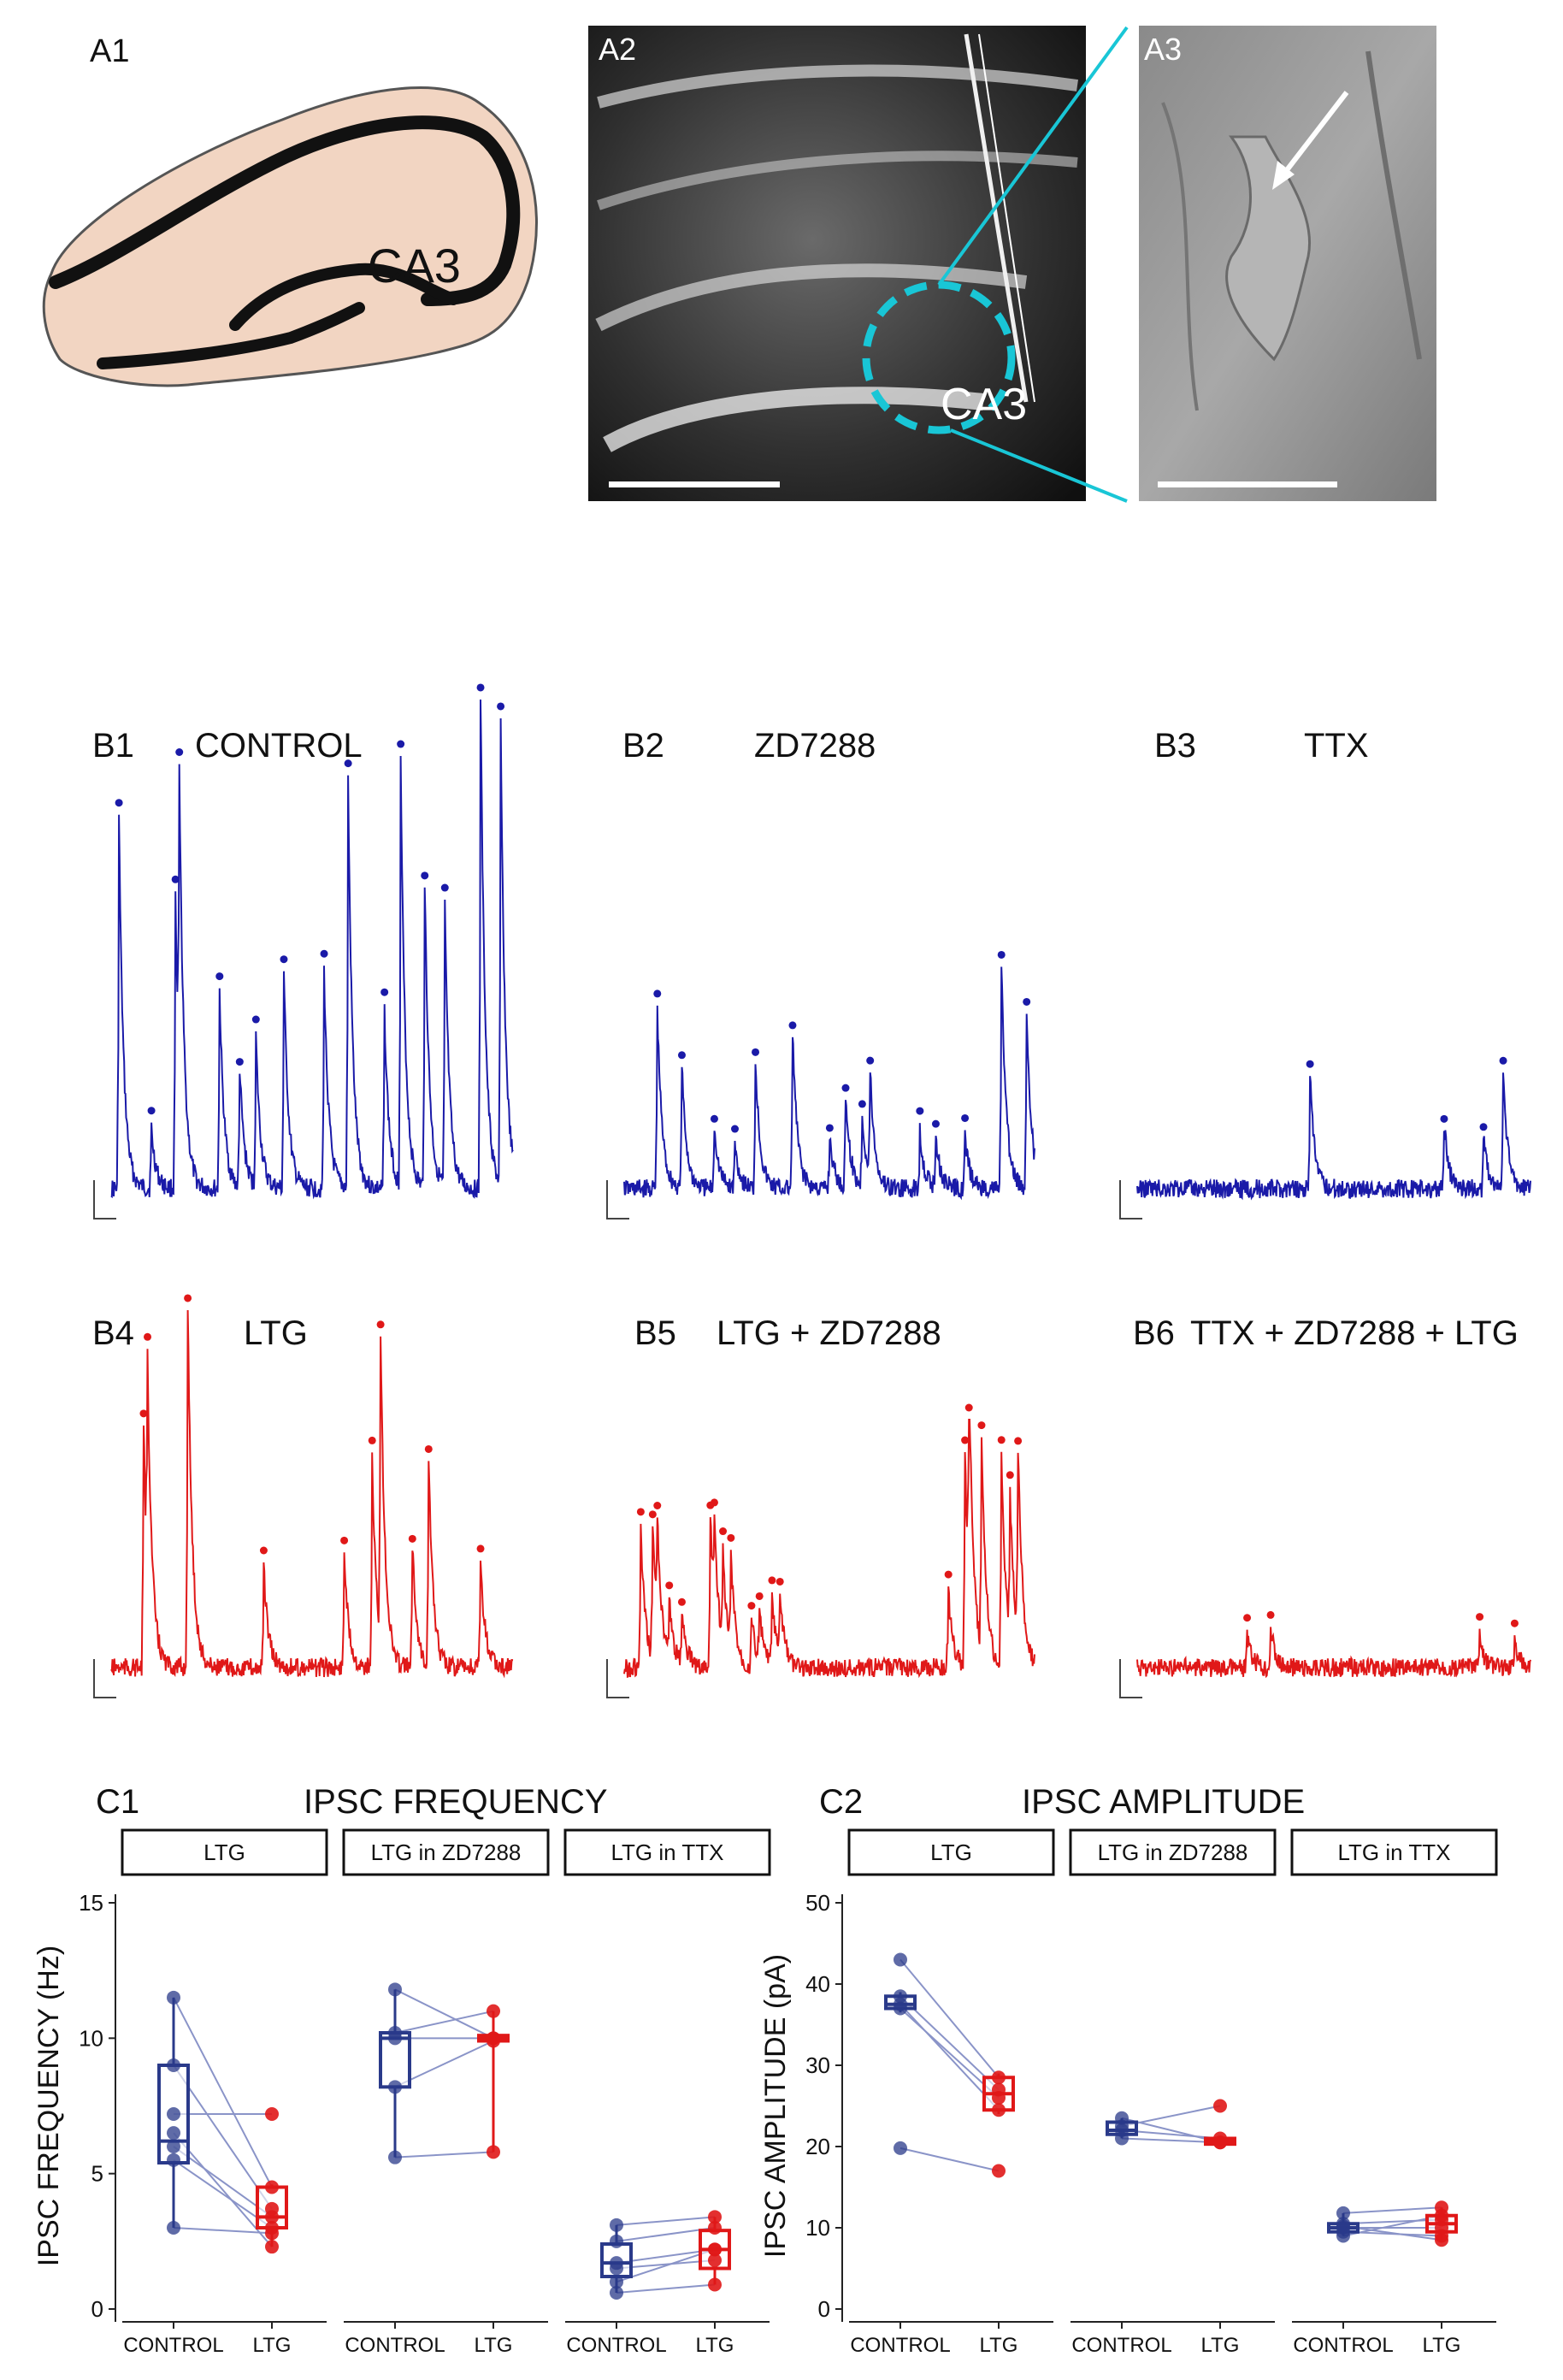 Image resolution: width=1563 pixels, height=2380 pixels. What do you see at coordinates (48, 2106) in the screenshot?
I see `y-axis-label: IPSC FREQUENCY (Hz)` at bounding box center [48, 2106].